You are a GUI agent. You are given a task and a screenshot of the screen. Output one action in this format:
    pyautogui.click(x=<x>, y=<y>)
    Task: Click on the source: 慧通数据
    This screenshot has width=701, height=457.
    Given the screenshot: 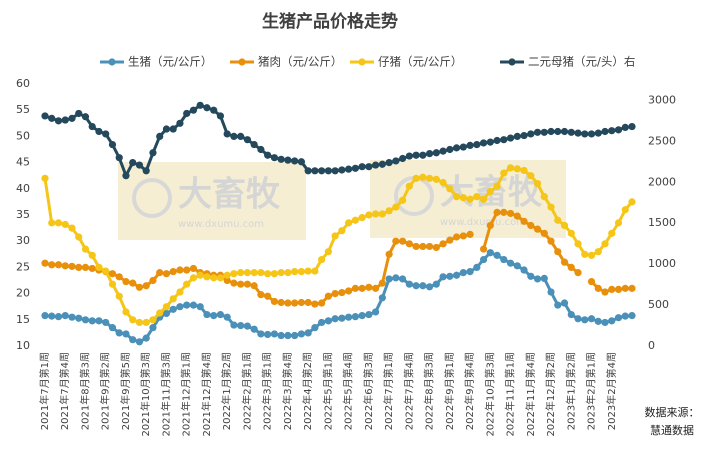 What is the action you would take?
    pyautogui.click(x=672, y=430)
    